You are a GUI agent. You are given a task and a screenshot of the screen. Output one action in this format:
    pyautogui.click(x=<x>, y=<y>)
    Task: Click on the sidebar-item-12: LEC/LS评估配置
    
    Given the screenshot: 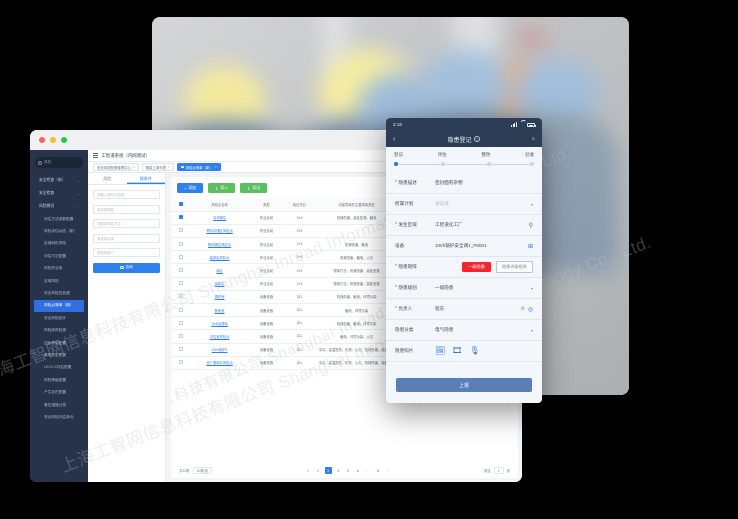 What is the action you would take?
    pyautogui.click(x=58, y=367)
    